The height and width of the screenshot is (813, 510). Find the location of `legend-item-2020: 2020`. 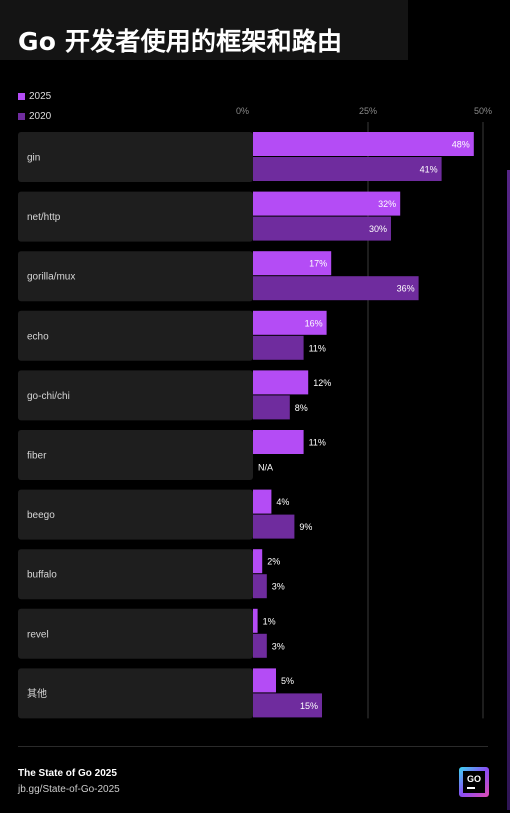

legend-item-2020: 2020 is located at coordinates (34, 116).